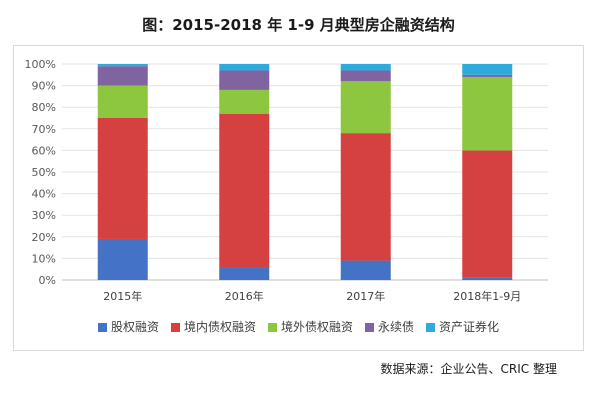 The width and height of the screenshot is (597, 404). What do you see at coordinates (316, 327) in the screenshot?
I see `legend-label: 境外债权融资` at bounding box center [316, 327].